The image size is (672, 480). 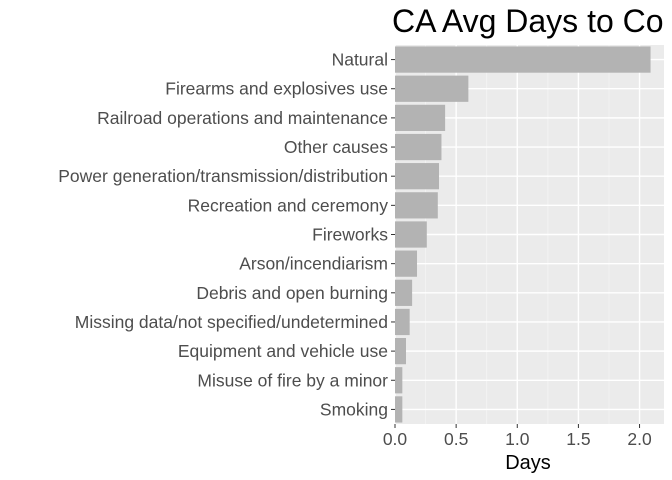 What do you see at coordinates (292, 293) in the screenshot?
I see `category-label: Debris and open burning` at bounding box center [292, 293].